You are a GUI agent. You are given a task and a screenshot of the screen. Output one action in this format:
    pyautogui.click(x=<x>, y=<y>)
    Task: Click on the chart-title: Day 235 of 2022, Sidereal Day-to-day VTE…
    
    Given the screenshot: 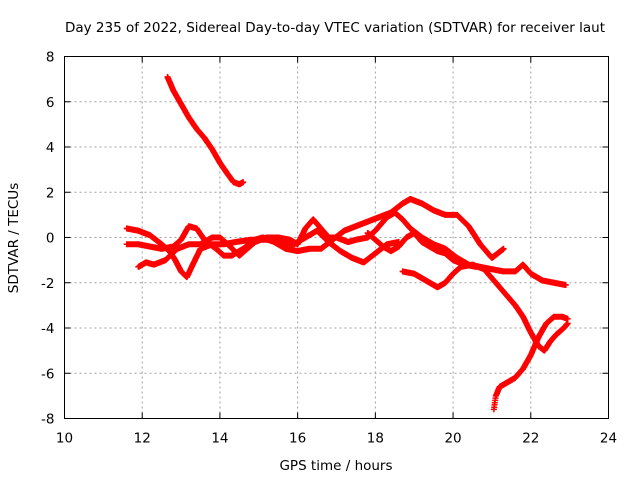 What is the action you would take?
    pyautogui.click(x=335, y=28)
    